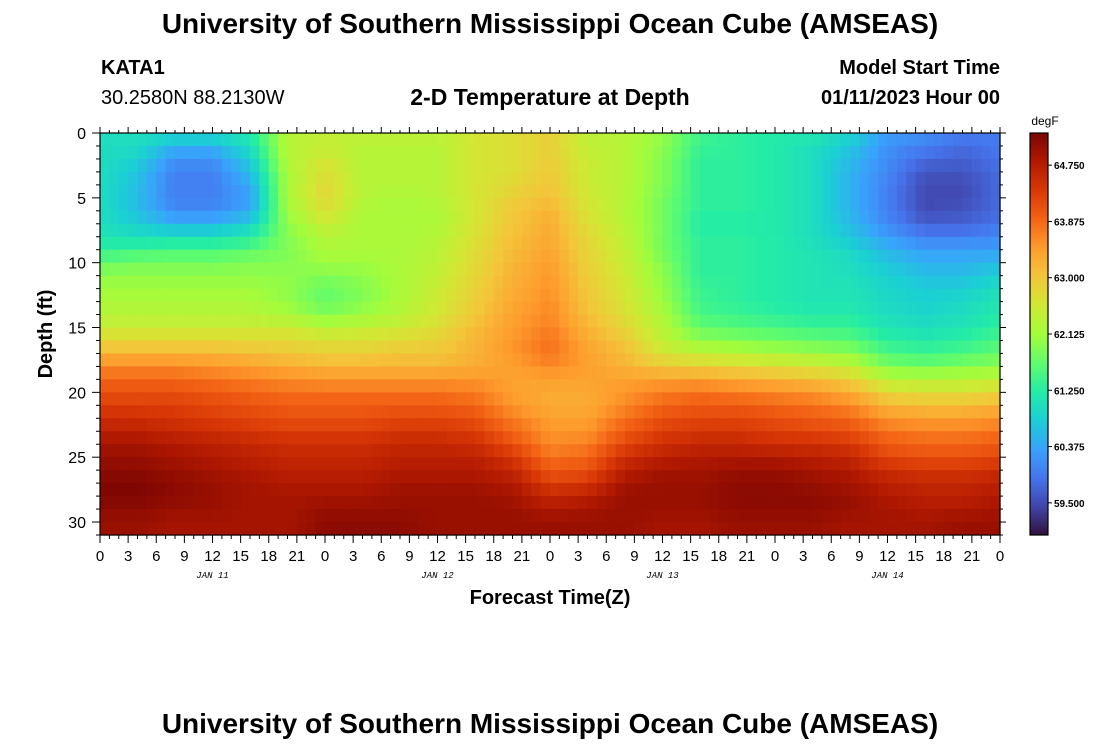  Describe the element at coordinates (919, 68) in the screenshot. I see `model-start-label: Model Start Time` at that location.